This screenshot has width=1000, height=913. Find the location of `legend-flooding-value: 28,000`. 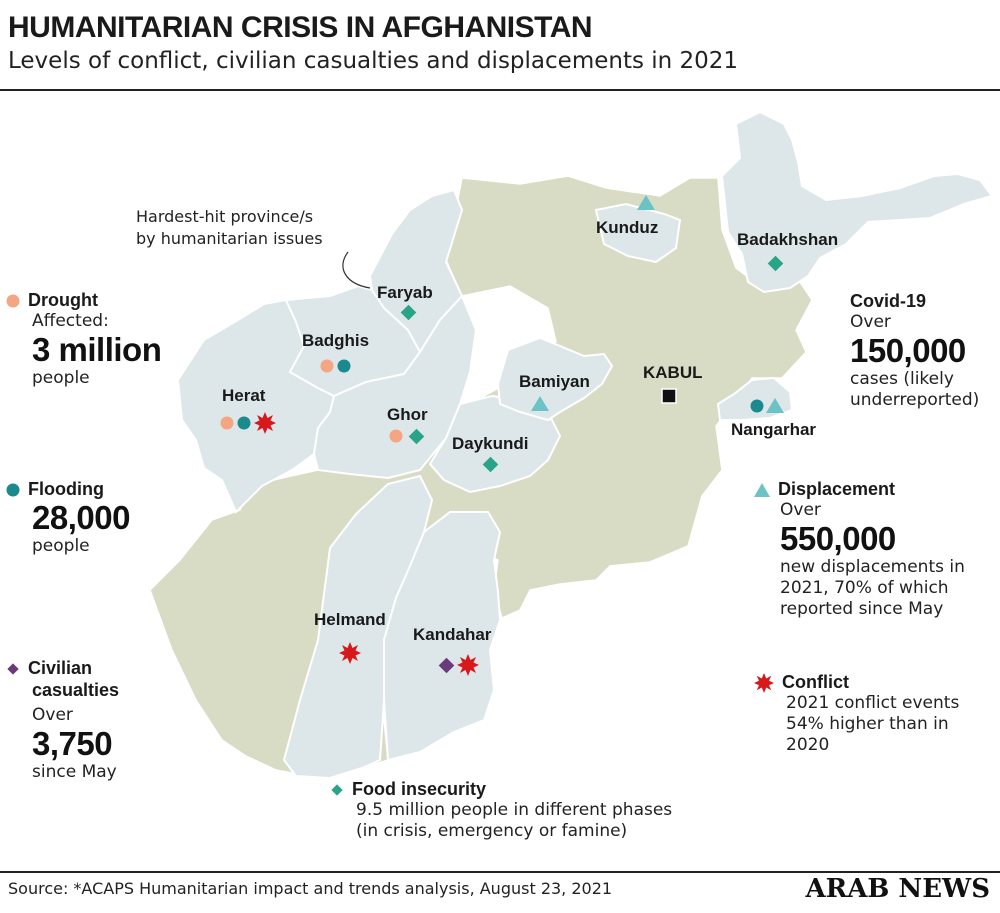

legend-flooding-value: 28,000 is located at coordinates (81, 517).